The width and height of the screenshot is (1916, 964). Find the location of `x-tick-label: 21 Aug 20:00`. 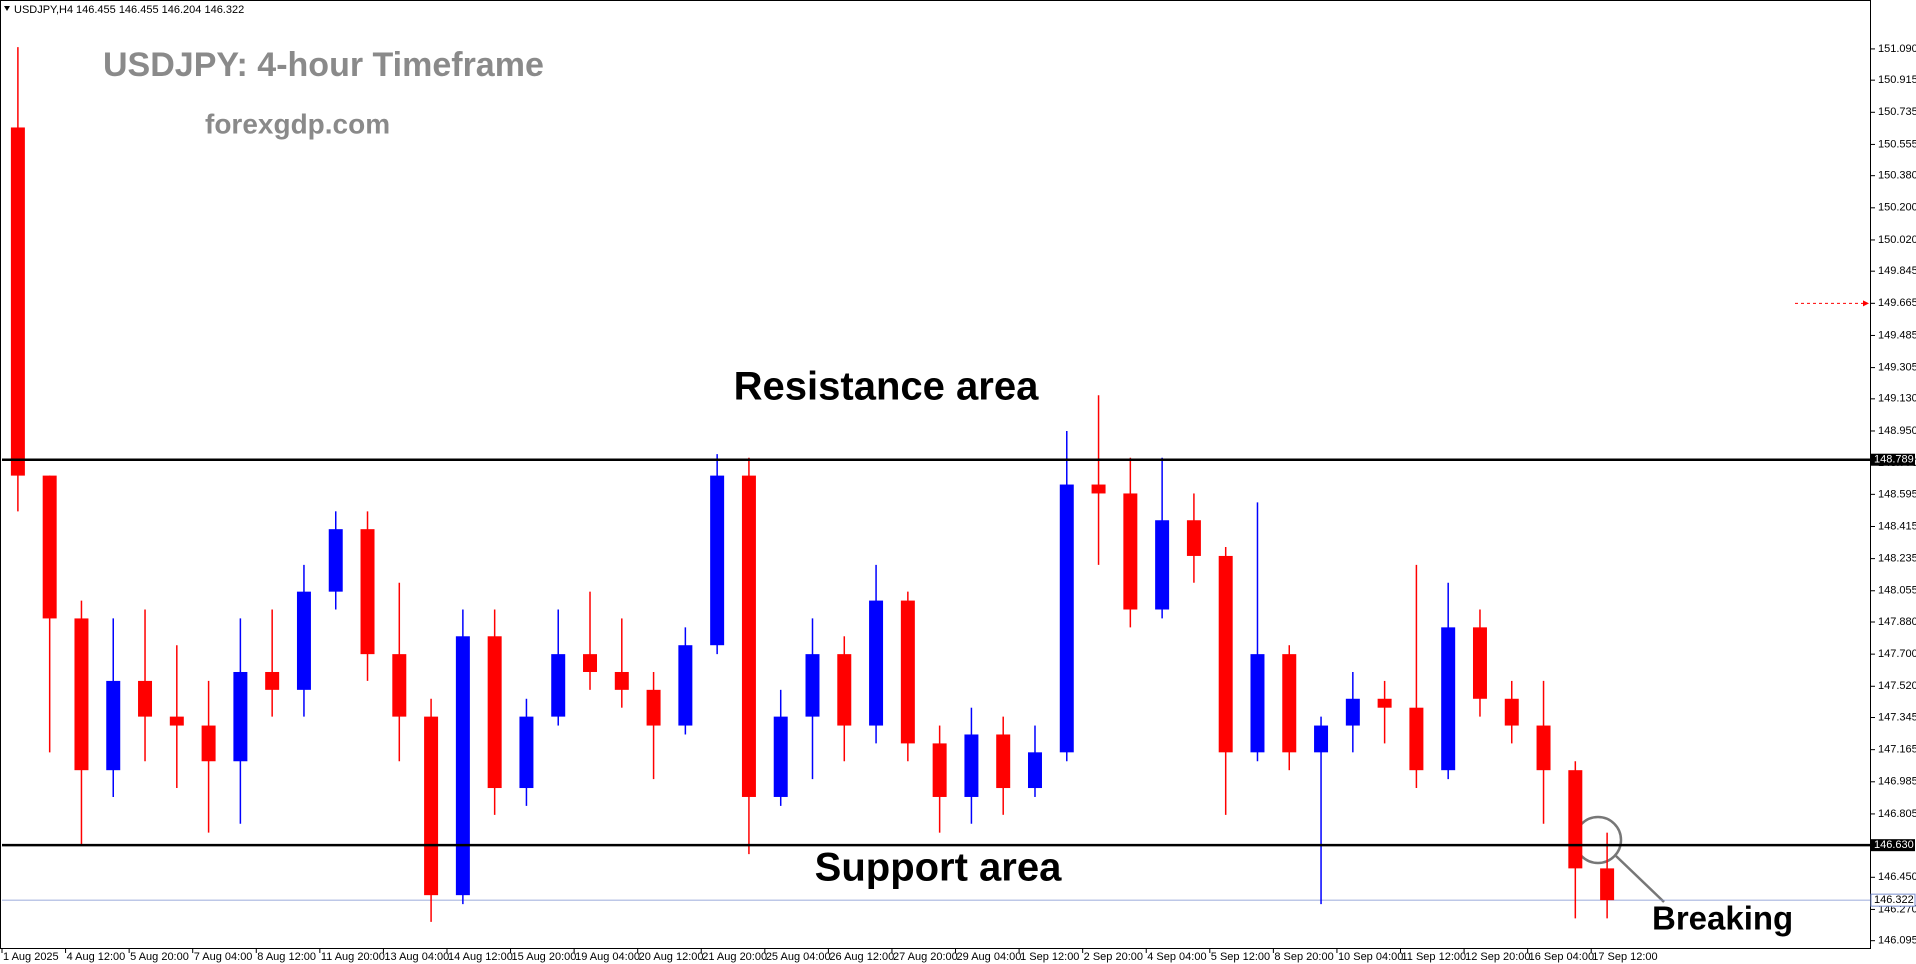

x-tick-label: 21 Aug 20:00 is located at coordinates (734, 957).